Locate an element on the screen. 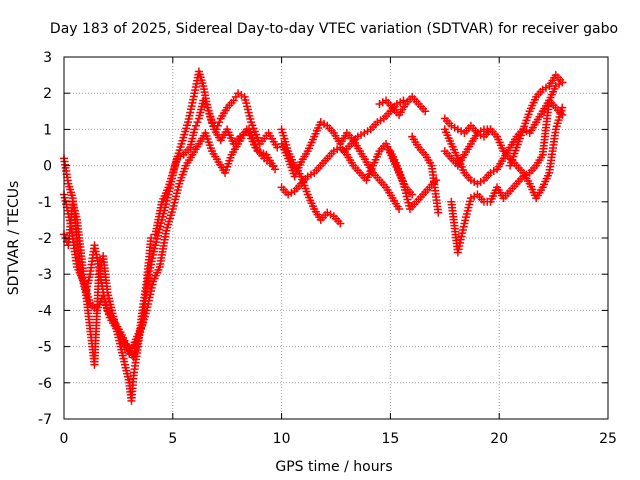 The width and height of the screenshot is (640, 480). y-axis-label: SDTVAR / TECUs is located at coordinates (14, 238).